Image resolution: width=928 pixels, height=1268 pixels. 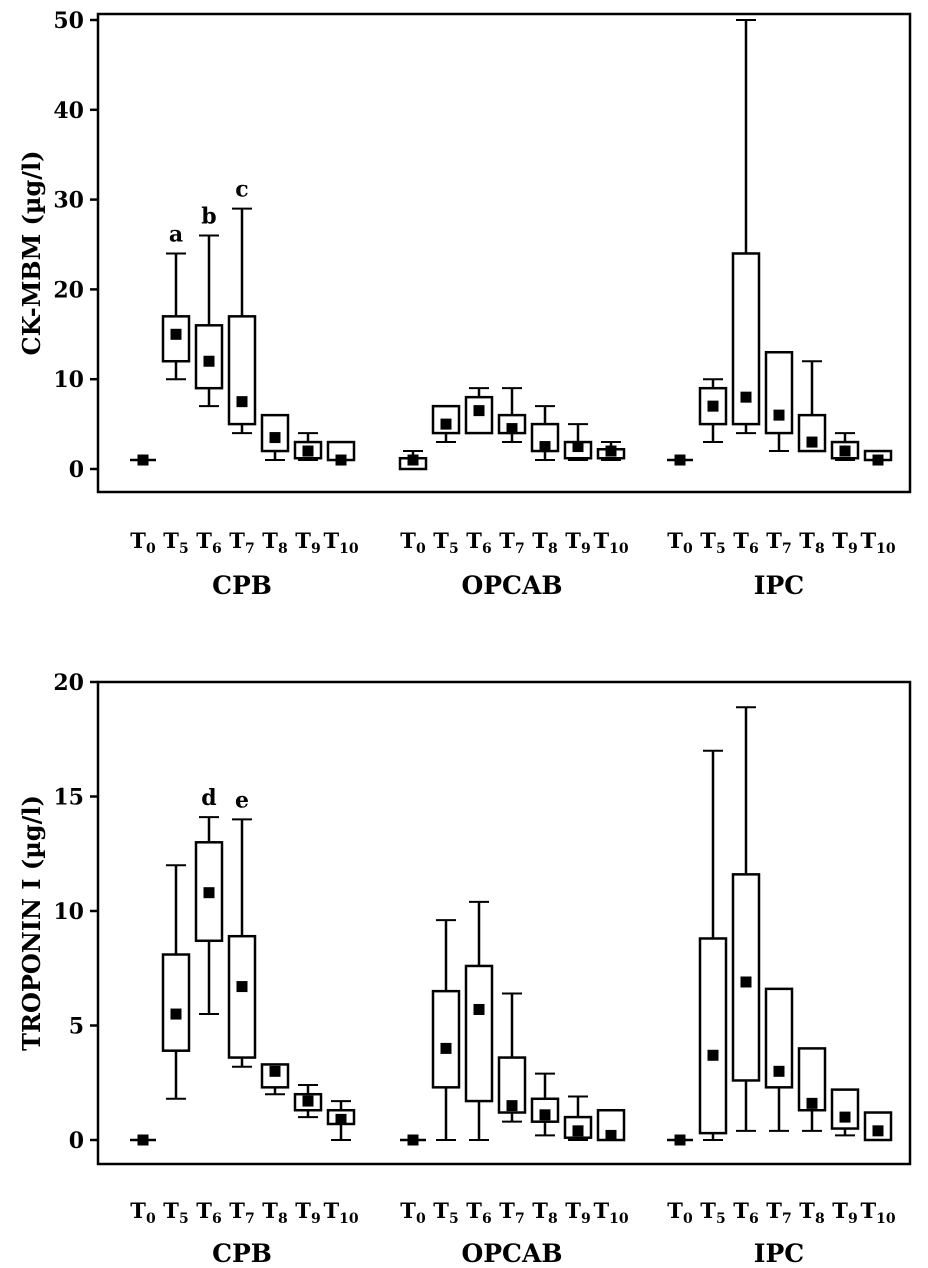 I want to click on chart0-ipc-t9-median-marker, so click(x=845, y=451).